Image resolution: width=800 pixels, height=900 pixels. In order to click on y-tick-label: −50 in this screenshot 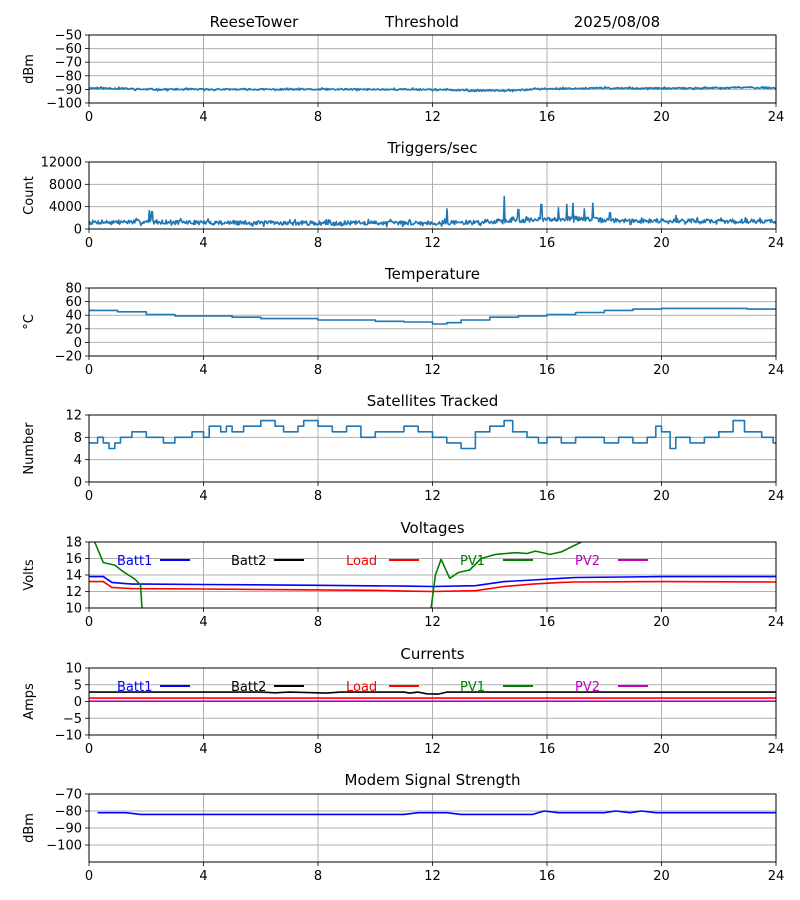, I will do `click(68, 36)`.